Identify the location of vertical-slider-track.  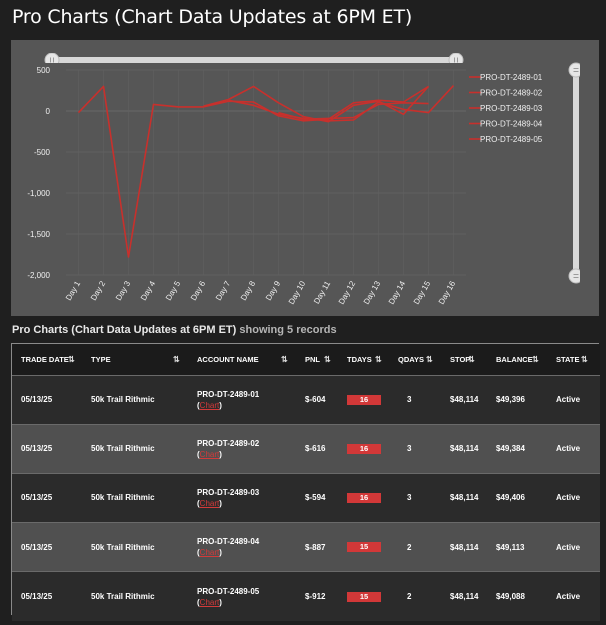
(576, 174).